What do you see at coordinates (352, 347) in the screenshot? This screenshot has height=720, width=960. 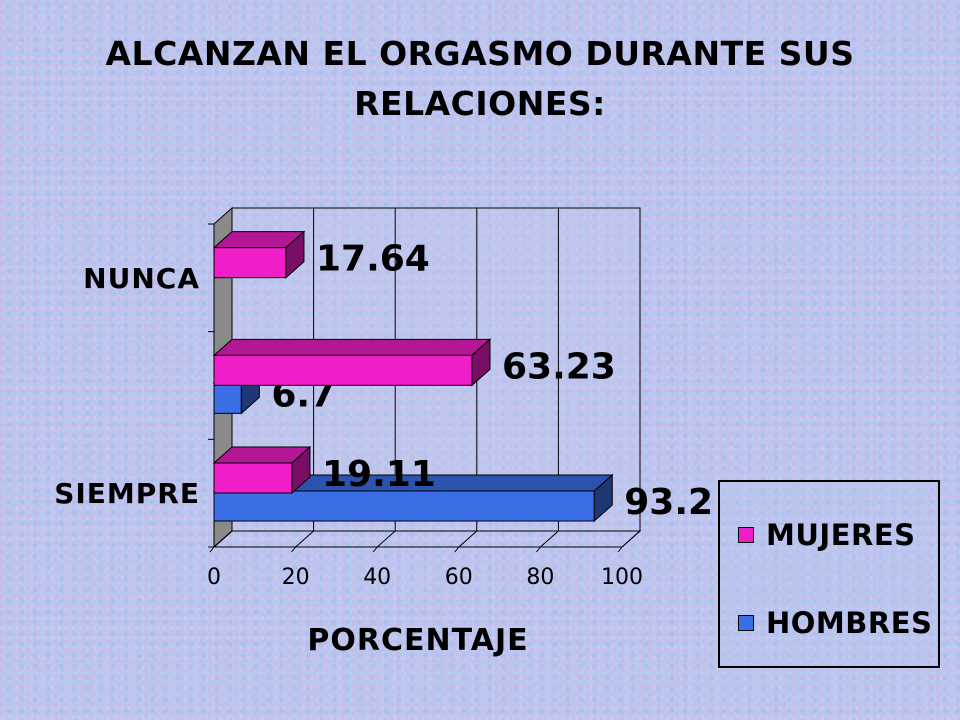 I see `bar-top-mujeres` at bounding box center [352, 347].